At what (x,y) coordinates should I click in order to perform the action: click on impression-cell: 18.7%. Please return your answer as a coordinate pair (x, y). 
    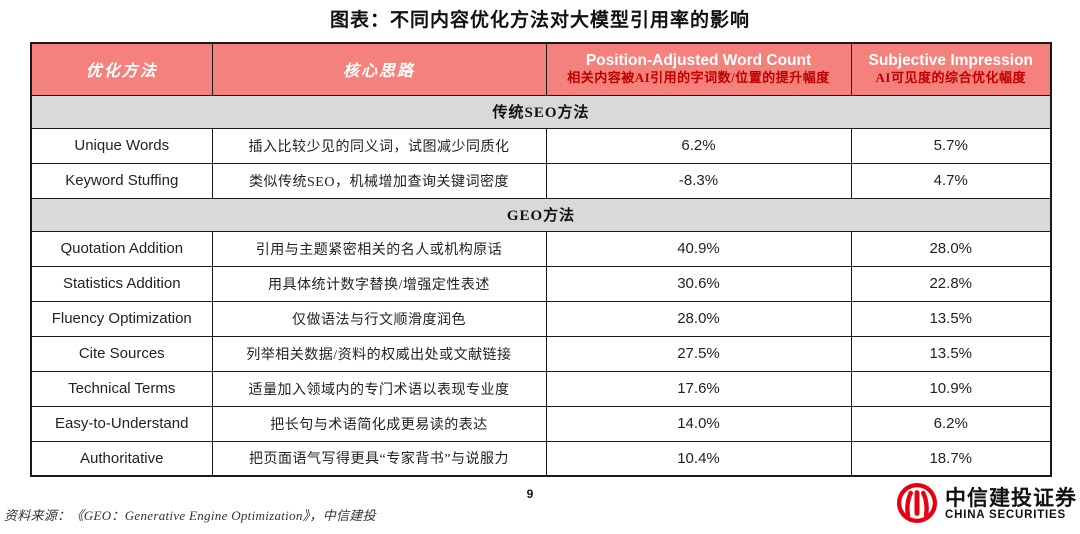
    Looking at the image, I should click on (951, 458).